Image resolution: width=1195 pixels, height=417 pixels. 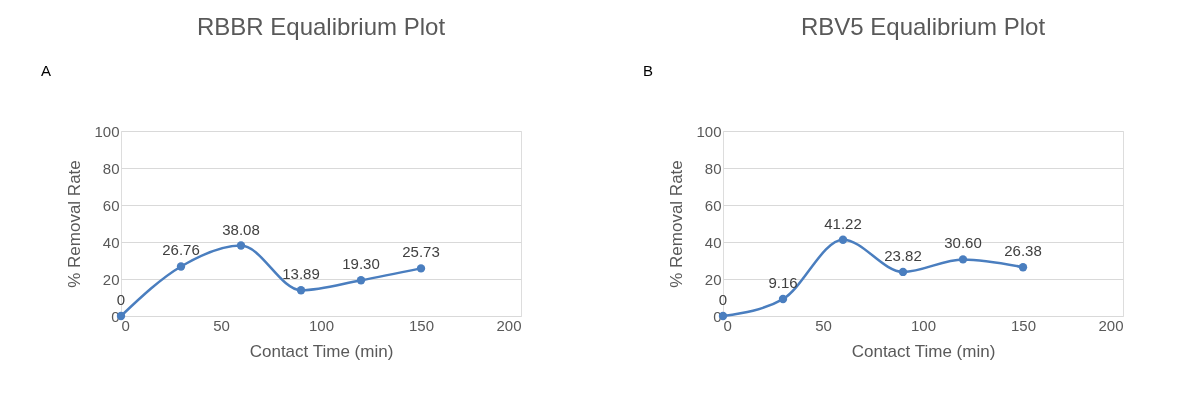 What do you see at coordinates (46, 70) in the screenshot?
I see `text: A` at bounding box center [46, 70].